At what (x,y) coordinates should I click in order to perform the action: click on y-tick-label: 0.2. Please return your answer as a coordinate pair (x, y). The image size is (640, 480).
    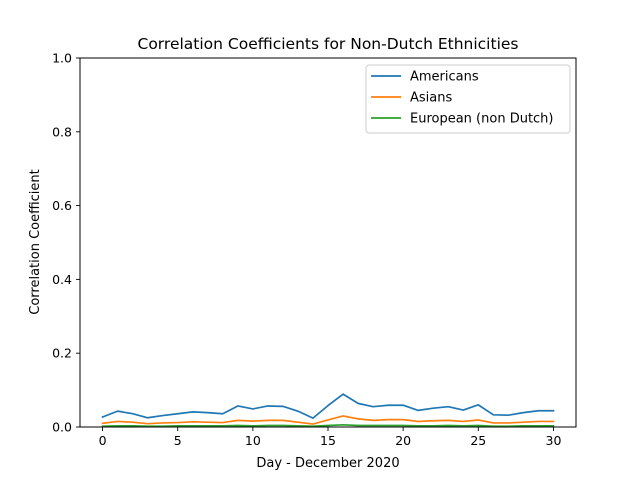
    Looking at the image, I should click on (62, 353).